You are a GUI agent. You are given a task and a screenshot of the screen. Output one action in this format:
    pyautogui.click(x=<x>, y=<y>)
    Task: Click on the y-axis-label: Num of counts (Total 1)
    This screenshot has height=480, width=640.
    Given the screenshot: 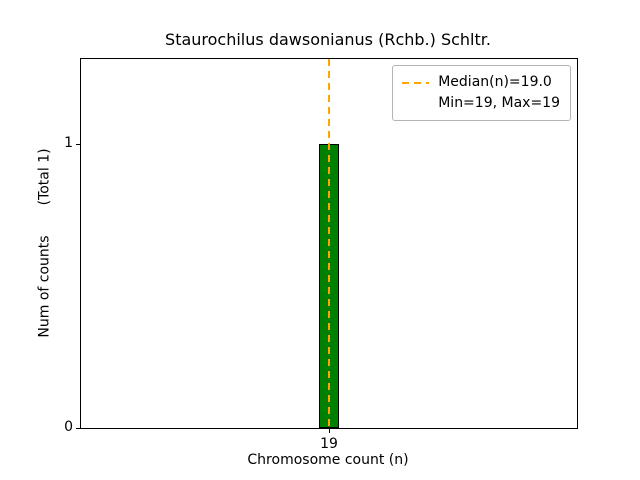 What is the action you would take?
    pyautogui.click(x=46, y=243)
    